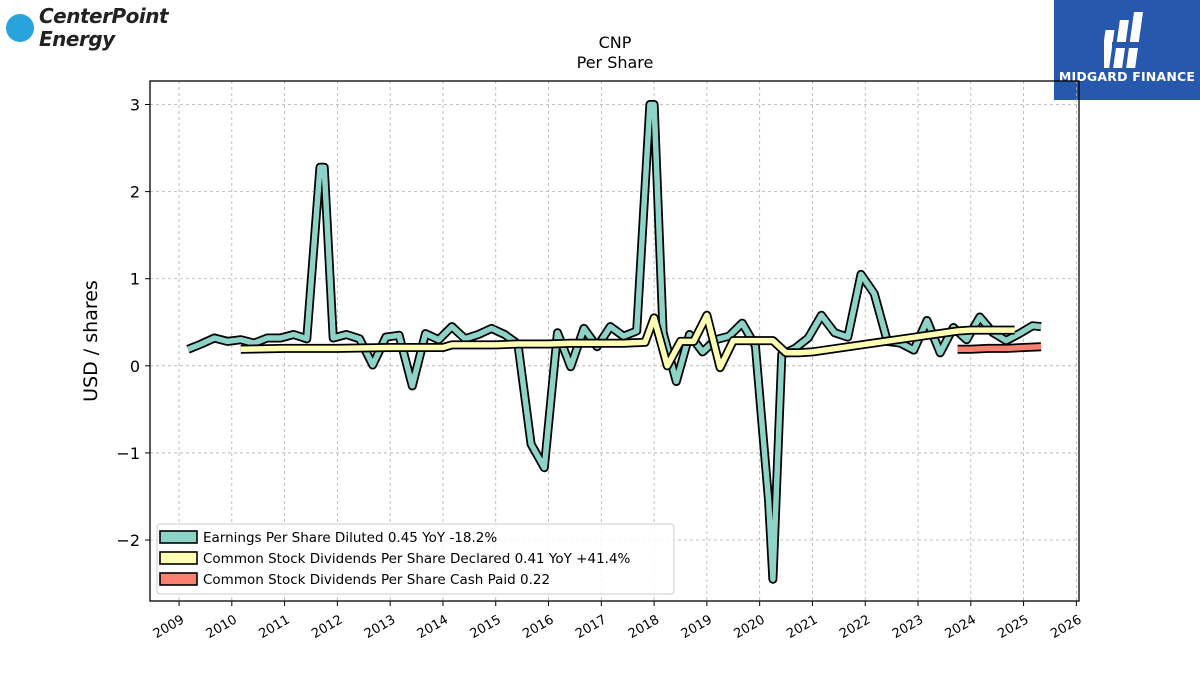 The width and height of the screenshot is (1200, 675). Describe the element at coordinates (615, 62) in the screenshot. I see `chart-subtitle: Per Share` at that location.